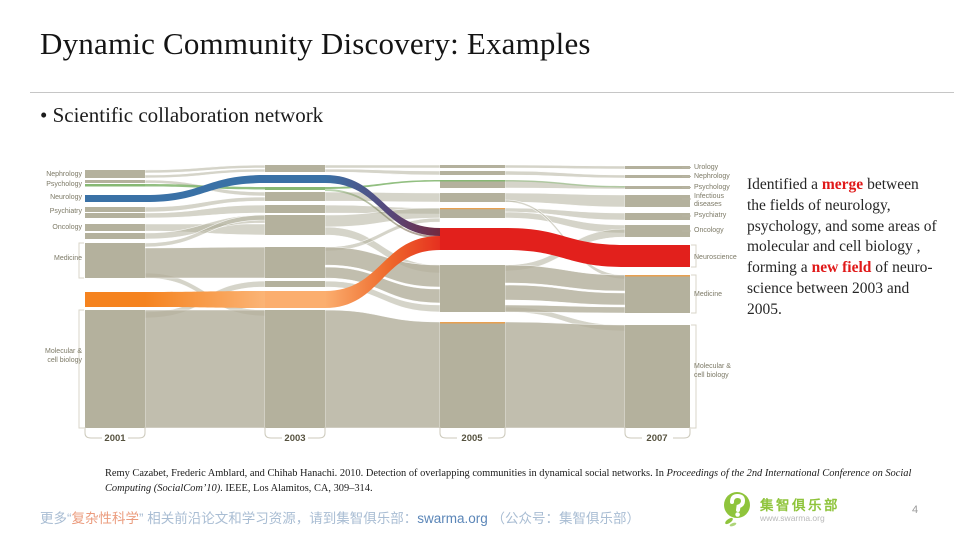 This screenshot has height=540, width=960. I want to click on year-label: 2007, so click(657, 438).